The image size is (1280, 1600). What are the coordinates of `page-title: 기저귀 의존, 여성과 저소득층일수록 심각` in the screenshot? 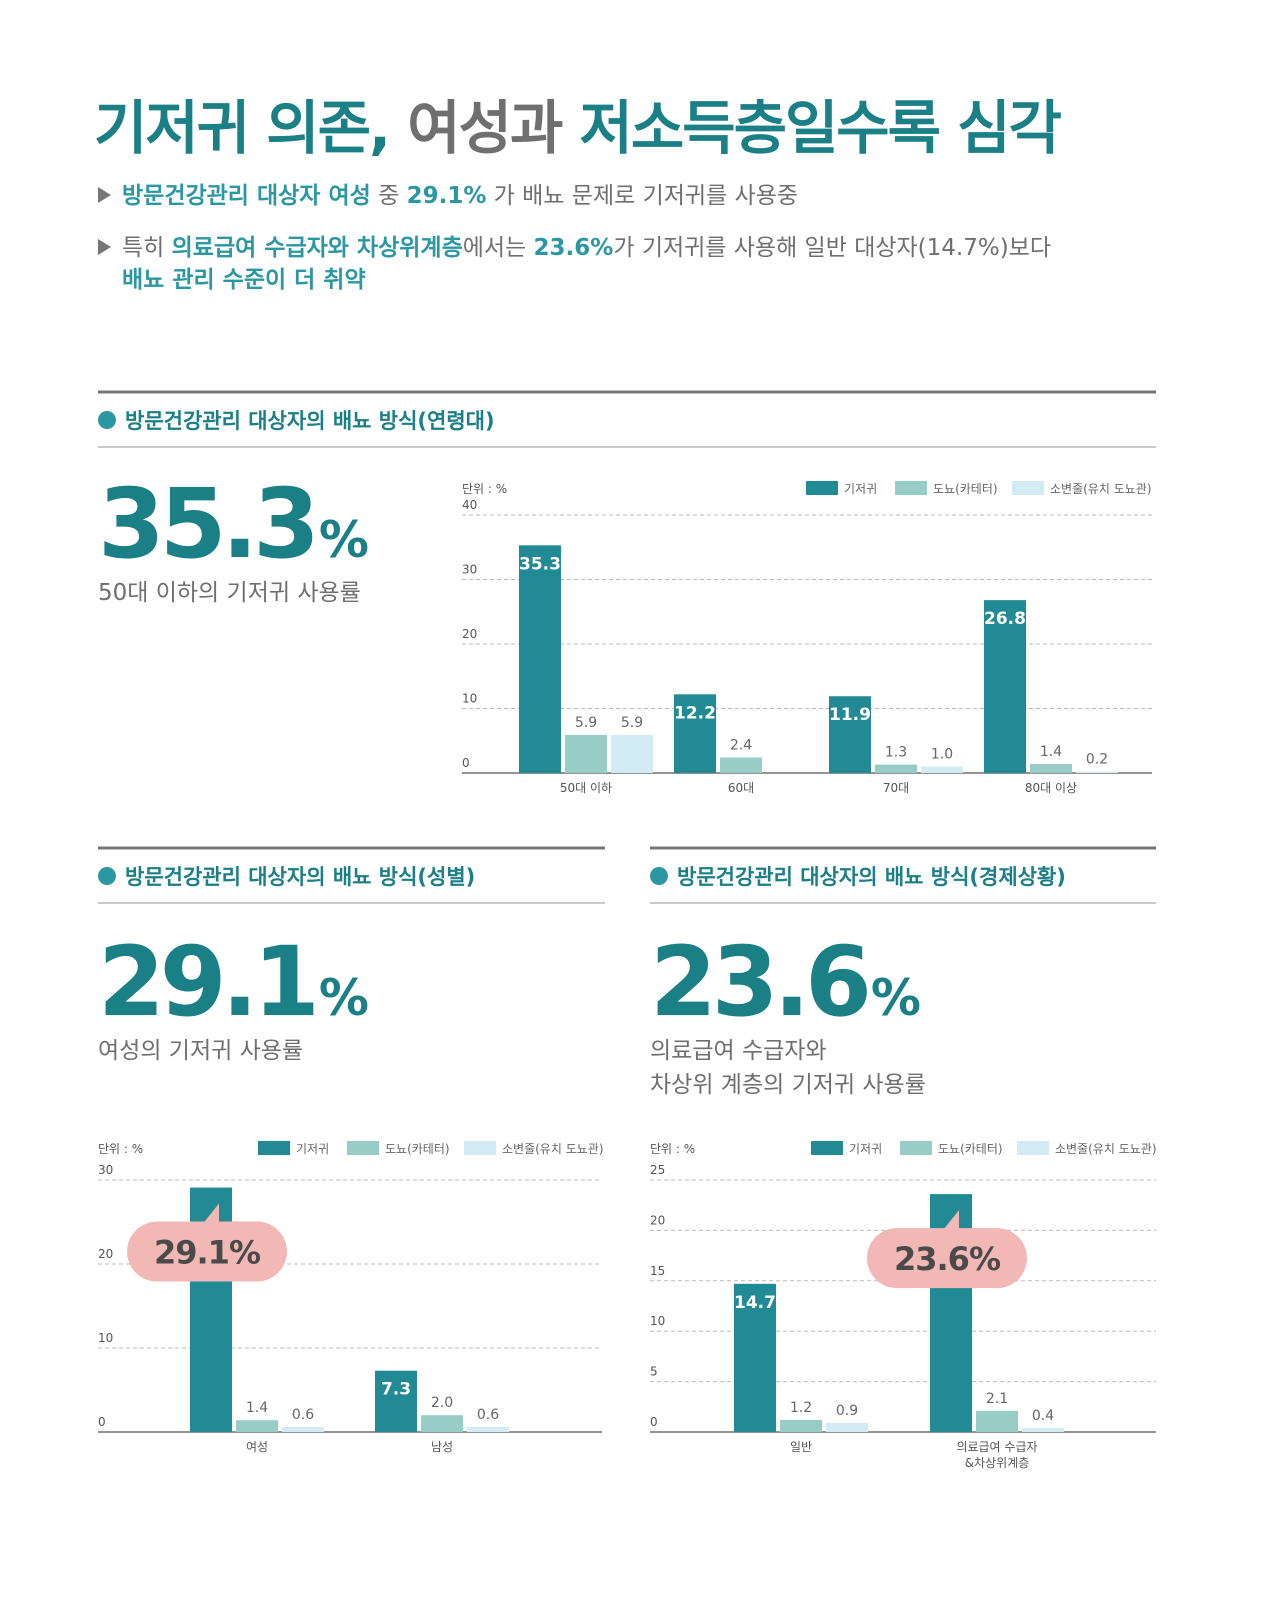 It's located at (578, 128).